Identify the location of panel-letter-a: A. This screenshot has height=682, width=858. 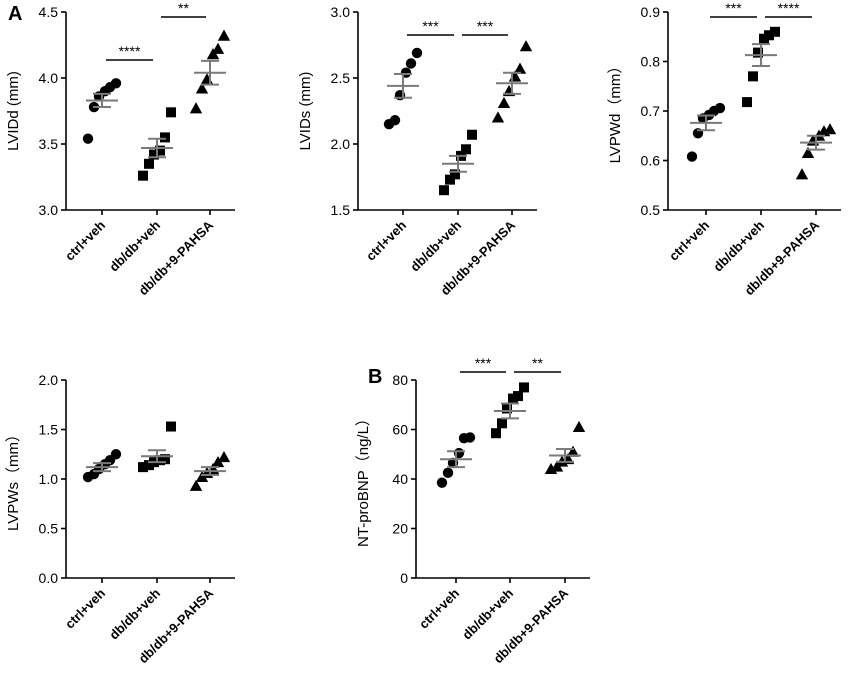
(15, 14).